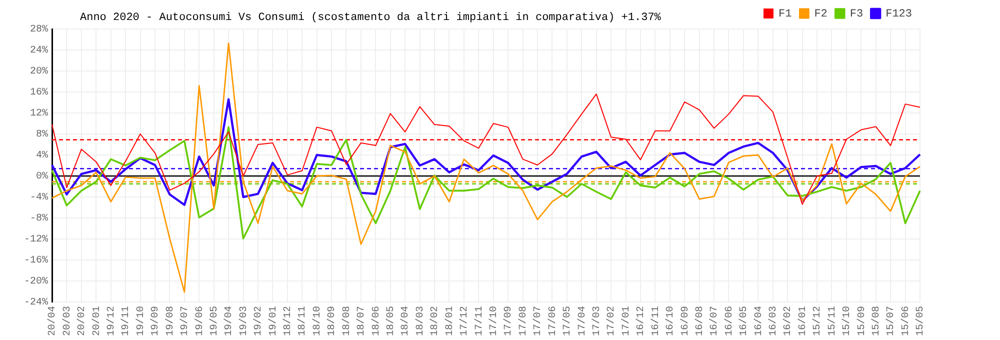 Image resolution: width=1000 pixels, height=340 pixels. What do you see at coordinates (42, 156) in the screenshot?
I see `y-tick-label: 4%` at bounding box center [42, 156].